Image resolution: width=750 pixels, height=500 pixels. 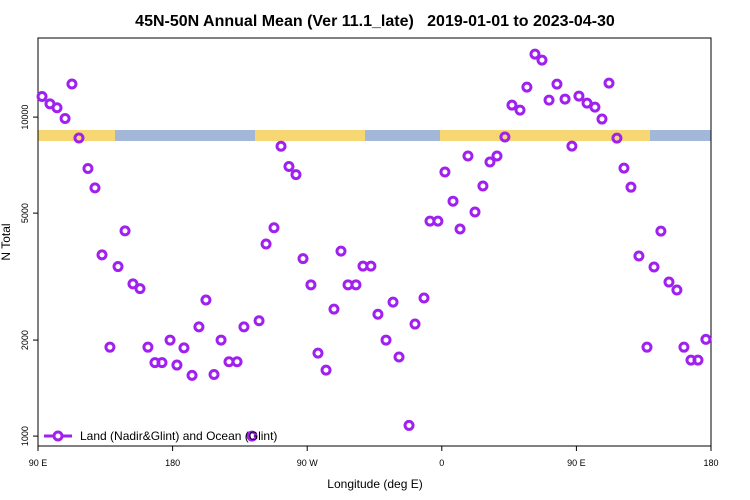 What do you see at coordinates (441, 463) in the screenshot?
I see `x-tick-label: 0` at bounding box center [441, 463].